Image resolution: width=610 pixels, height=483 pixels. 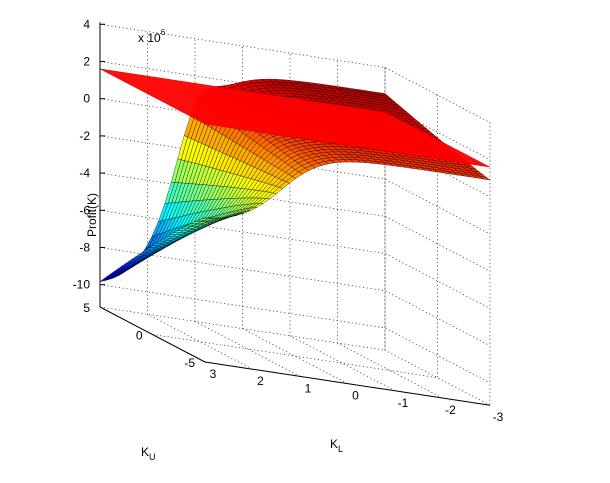 I want to click on z-tick-label: 2, so click(x=86, y=61).